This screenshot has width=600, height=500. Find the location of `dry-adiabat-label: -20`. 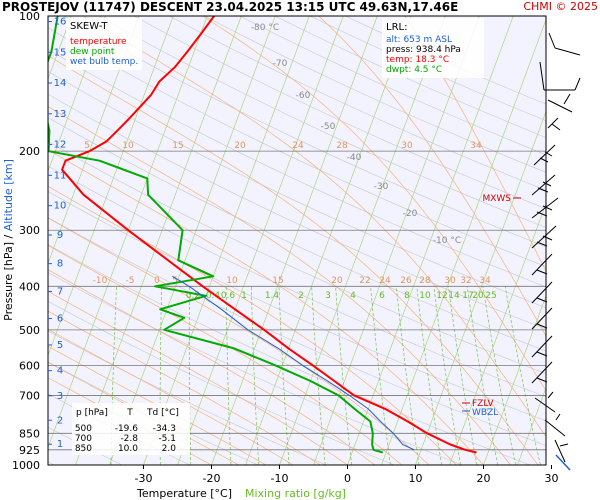

dry-adiabat-label: -20 is located at coordinates (410, 214).